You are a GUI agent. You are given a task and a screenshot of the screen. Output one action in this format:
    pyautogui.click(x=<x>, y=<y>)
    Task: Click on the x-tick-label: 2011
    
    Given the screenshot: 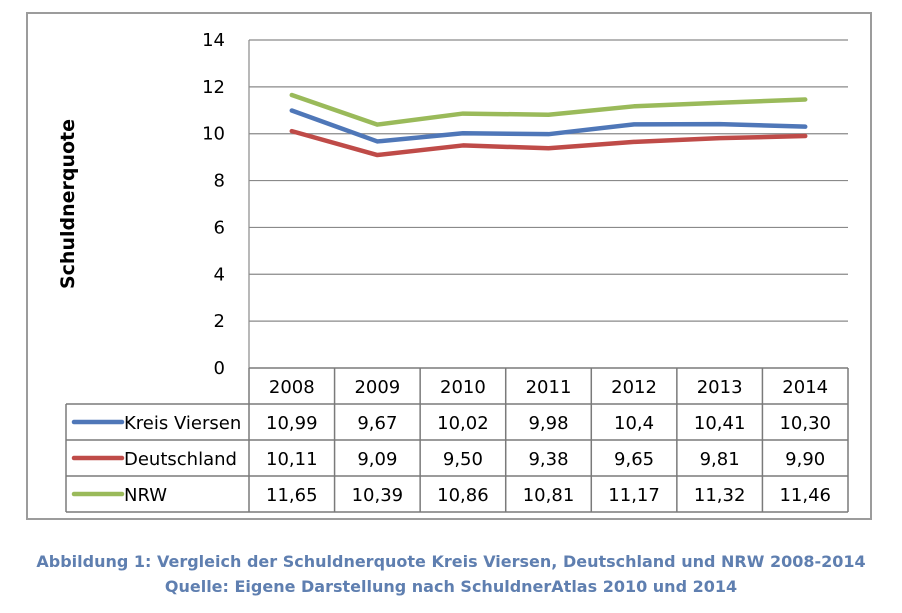 What is the action you would take?
    pyautogui.click(x=549, y=387)
    